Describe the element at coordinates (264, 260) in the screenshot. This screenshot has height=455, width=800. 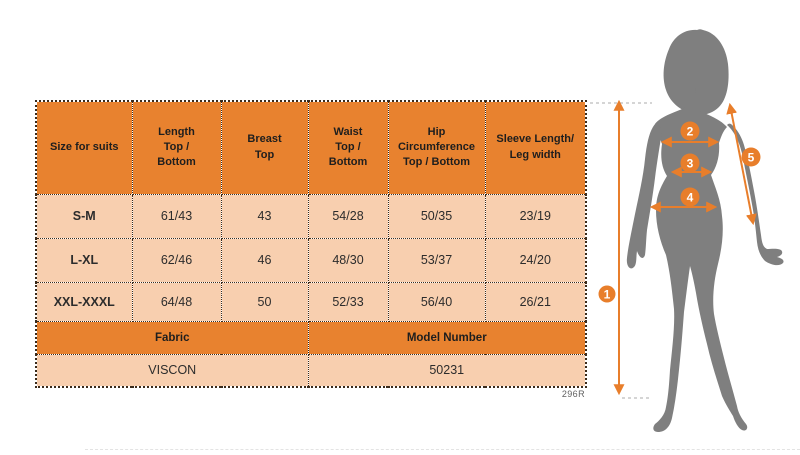
I see `value-cell: 46` at that location.